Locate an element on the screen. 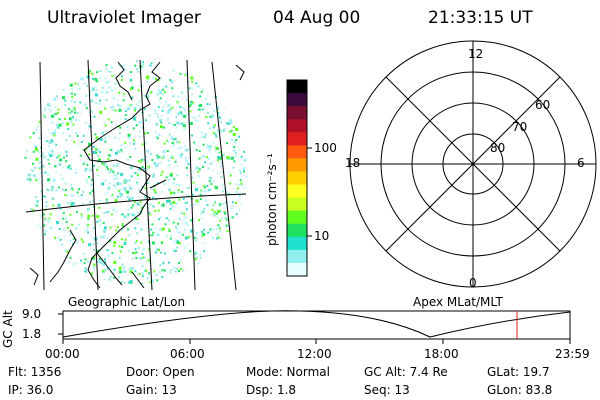 The width and height of the screenshot is (600, 400). status-door: Door: Open is located at coordinates (160, 372).